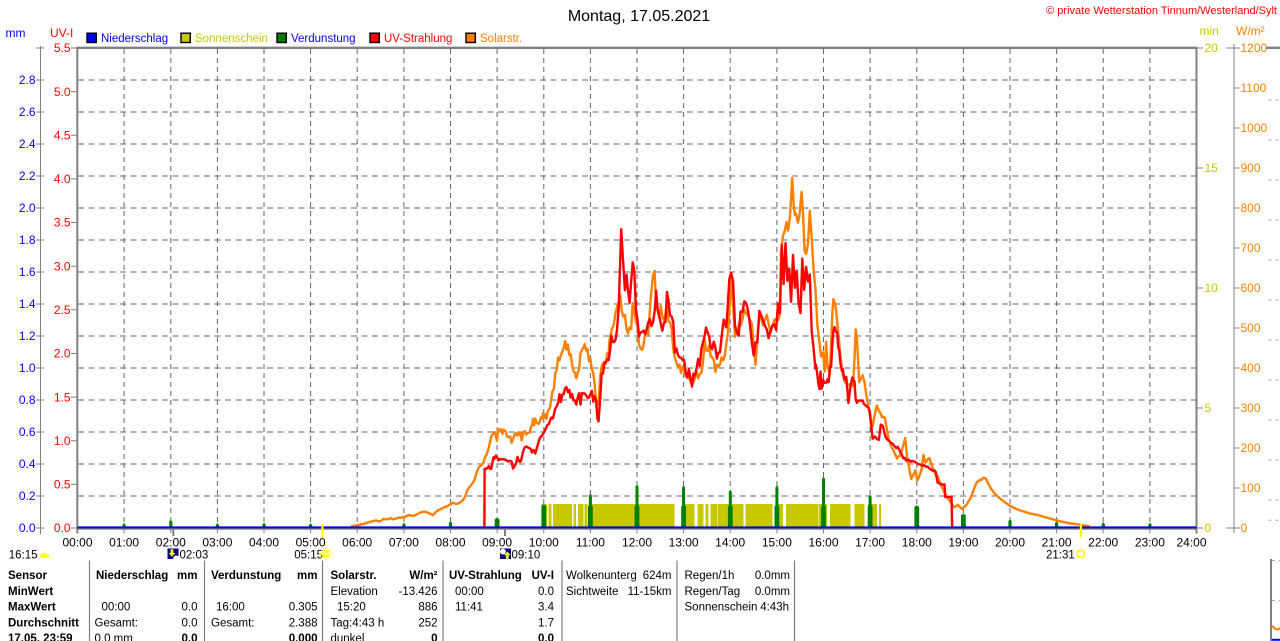 This screenshot has height=641, width=1280. I want to click on svg-text: Durchschnitt, so click(43, 623).